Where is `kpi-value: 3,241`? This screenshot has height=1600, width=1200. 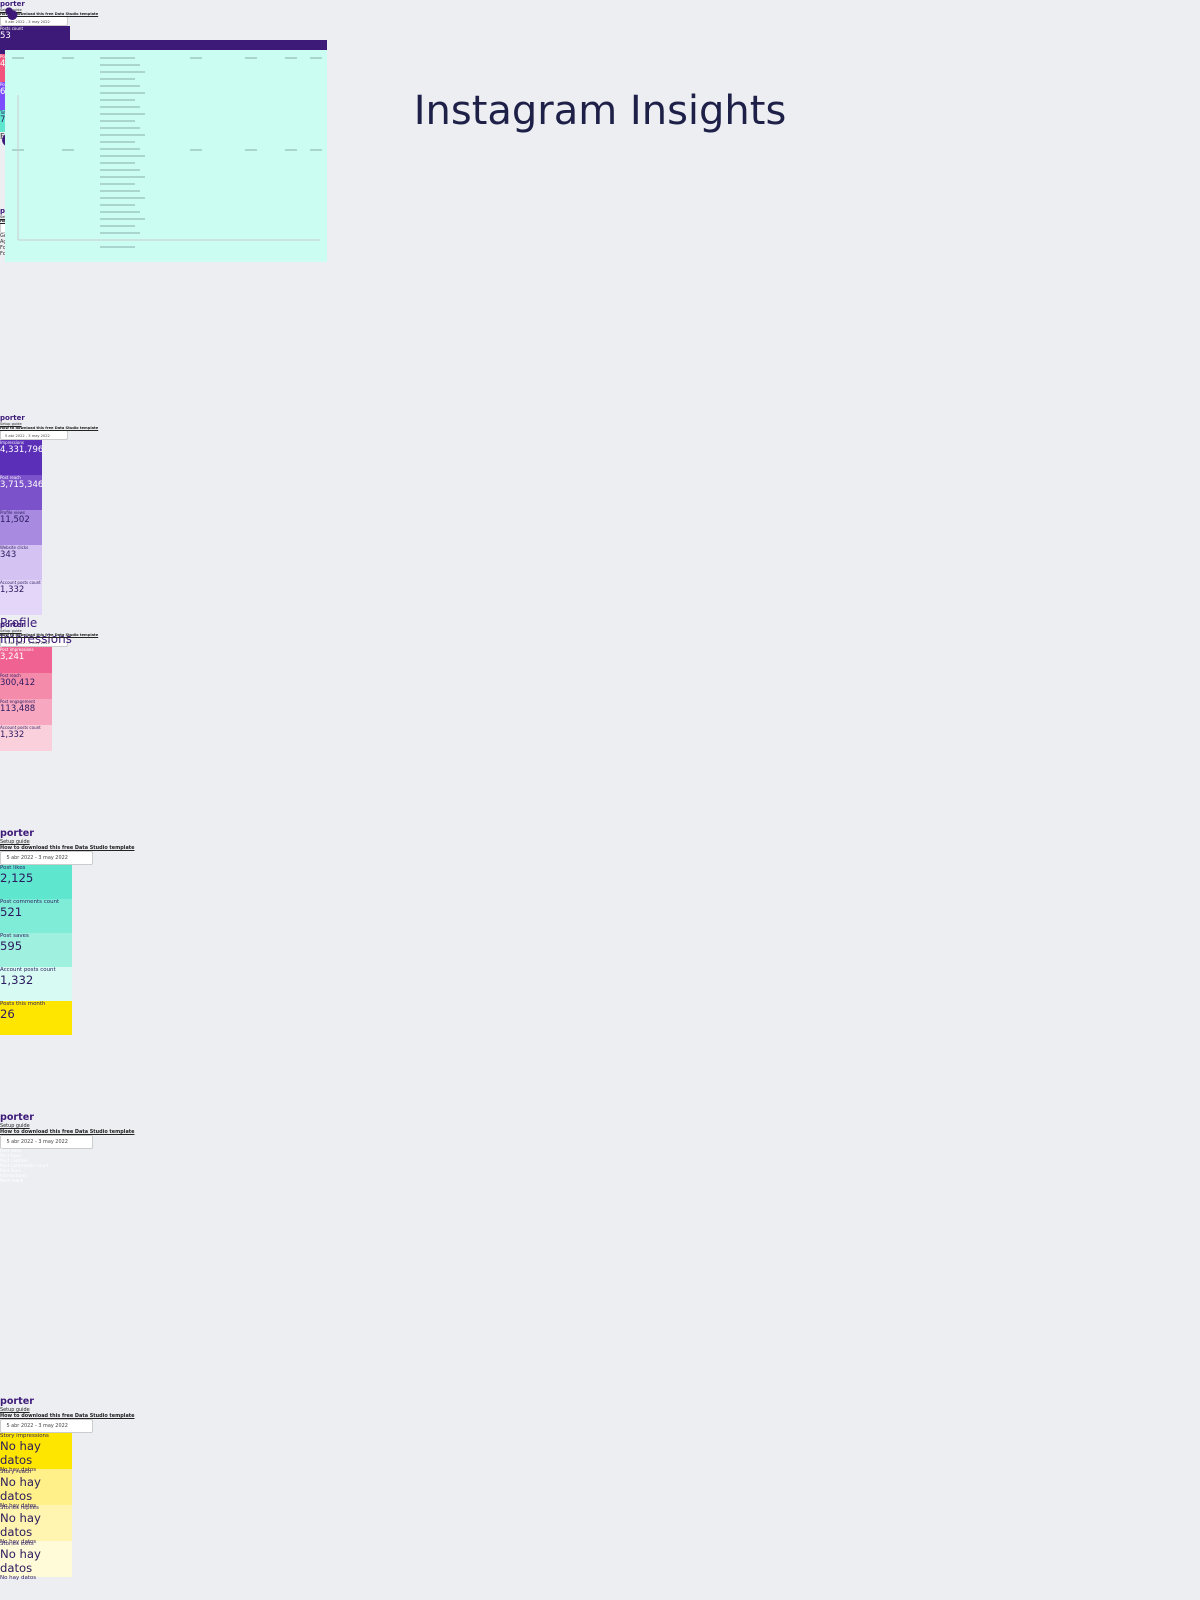
kpi-value: 3,241 is located at coordinates (12, 657).